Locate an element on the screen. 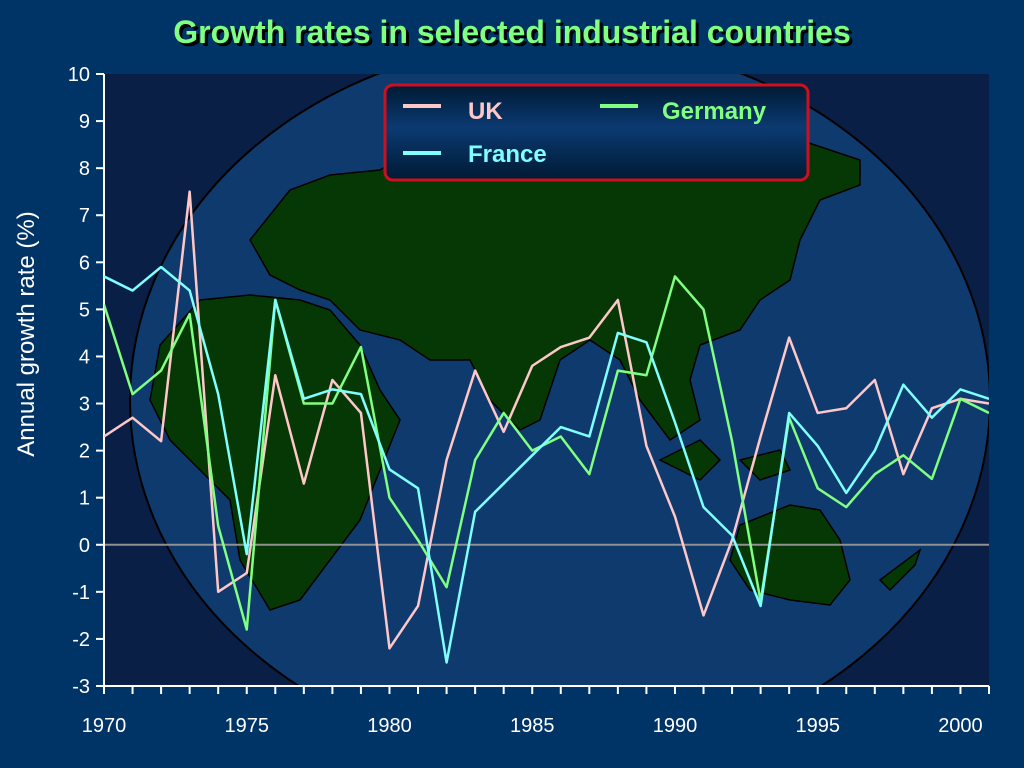 The image size is (1024, 768). legend-label-germany: Germany is located at coordinates (714, 111).